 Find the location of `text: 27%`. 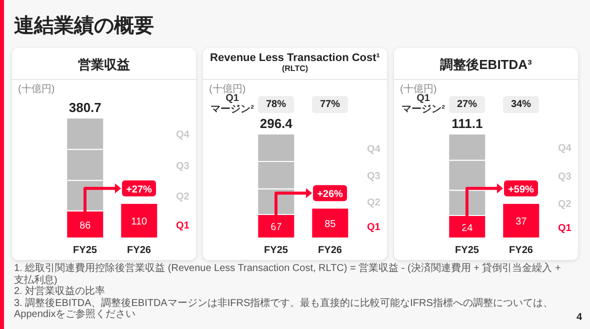

text: 27% is located at coordinates (467, 104).